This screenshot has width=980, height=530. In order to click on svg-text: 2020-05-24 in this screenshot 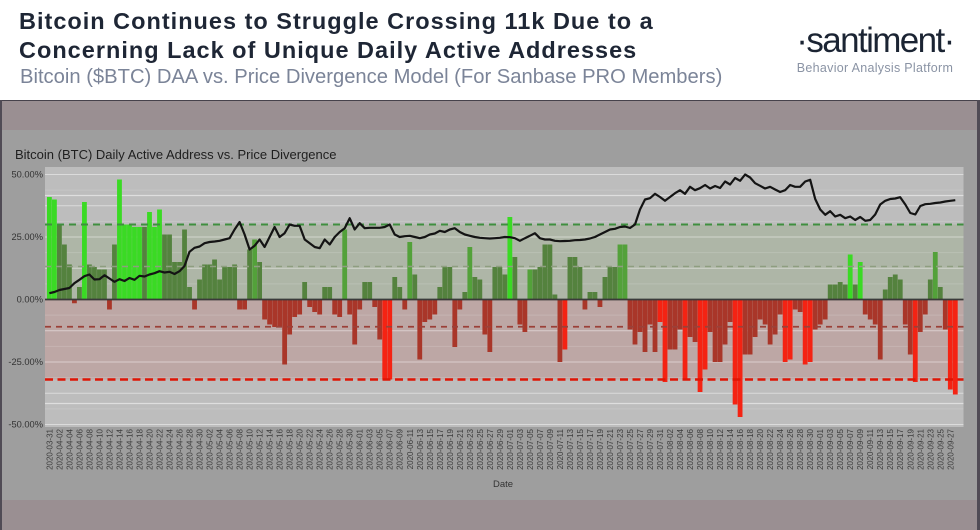, I will do `click(320, 448)`.